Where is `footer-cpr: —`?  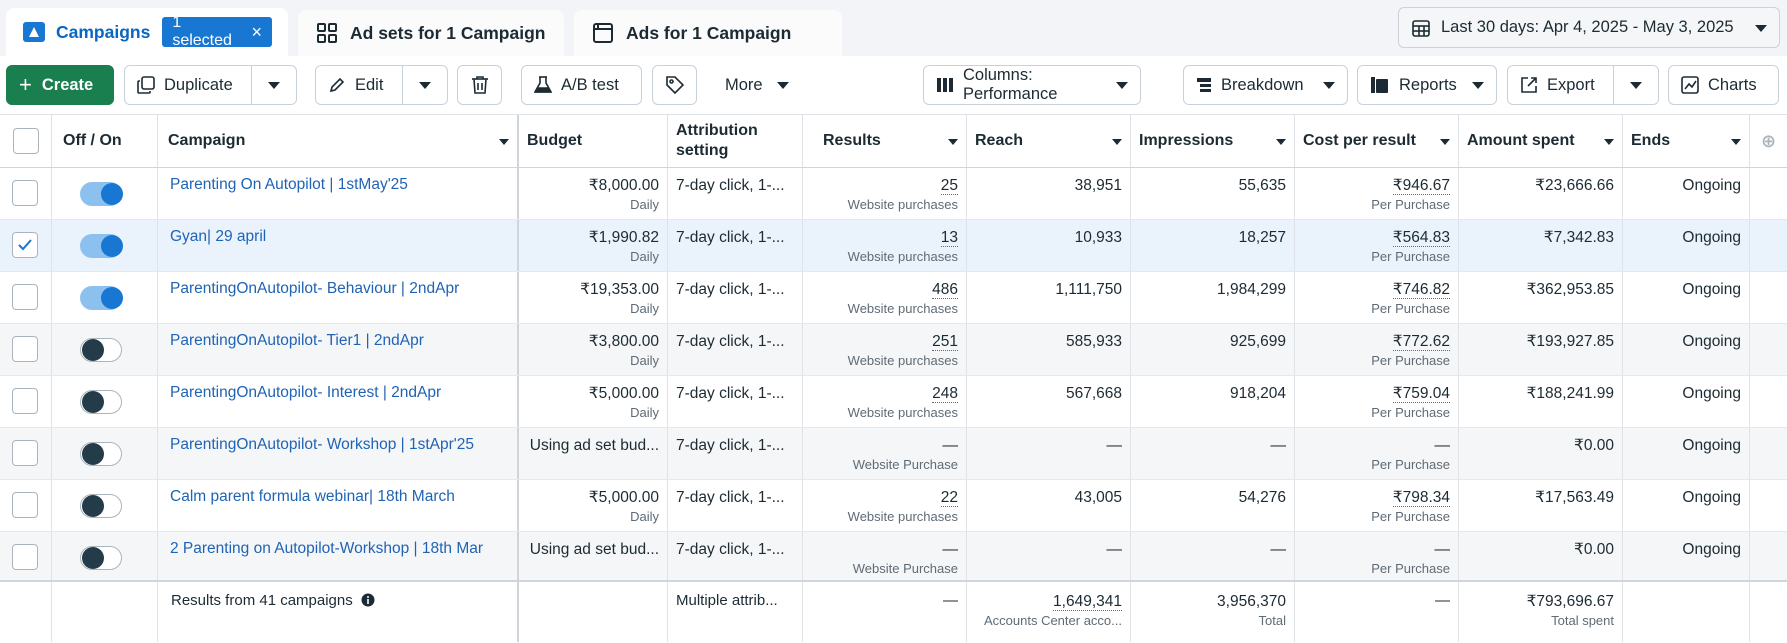
footer-cpr: — is located at coordinates (1377, 612).